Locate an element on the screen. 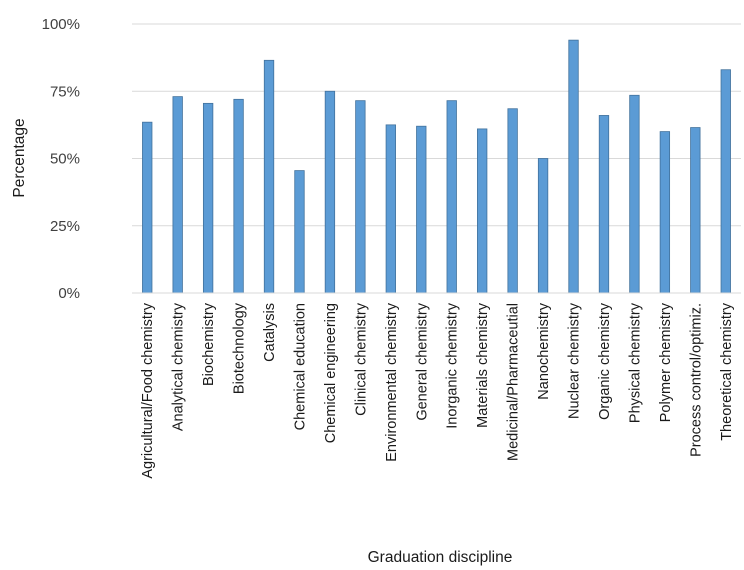 The width and height of the screenshot is (744, 570). x-tick-label: Chemical education is located at coordinates (300, 366).